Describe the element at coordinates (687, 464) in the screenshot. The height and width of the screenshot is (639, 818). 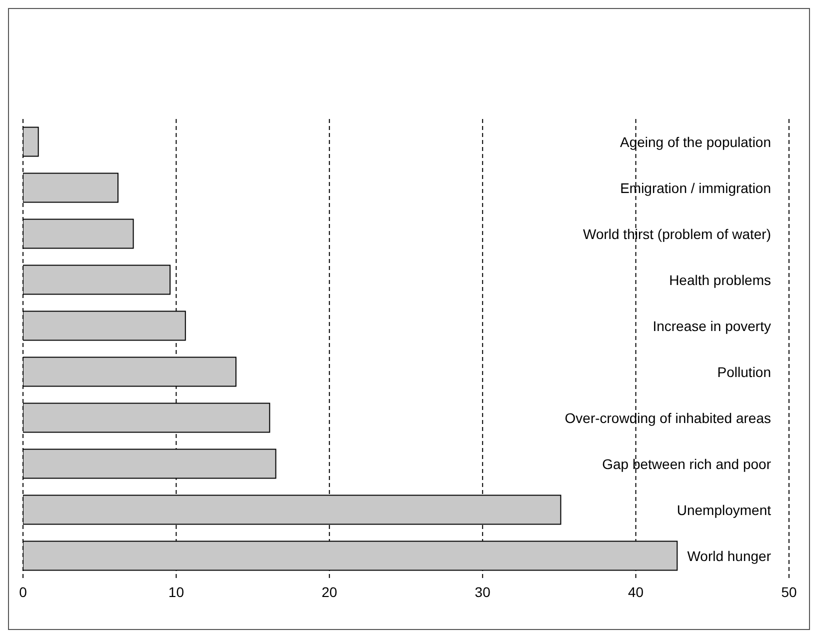
I see `y-tick-label: Gap between rich and poor` at that location.